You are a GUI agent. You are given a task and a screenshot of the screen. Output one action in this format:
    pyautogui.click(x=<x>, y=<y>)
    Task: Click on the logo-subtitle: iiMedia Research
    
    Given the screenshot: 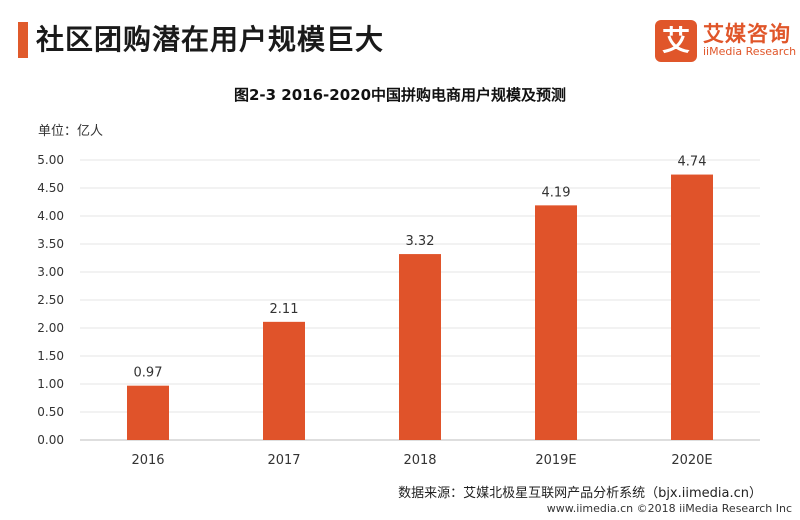 What is the action you would take?
    pyautogui.click(x=750, y=51)
    